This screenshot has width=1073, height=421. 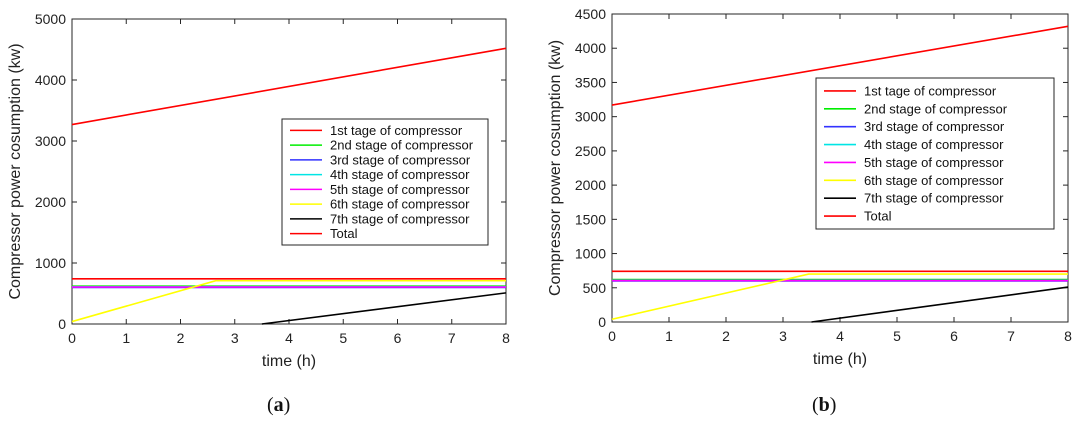 I want to click on panel-caption: (b), so click(x=824, y=405).